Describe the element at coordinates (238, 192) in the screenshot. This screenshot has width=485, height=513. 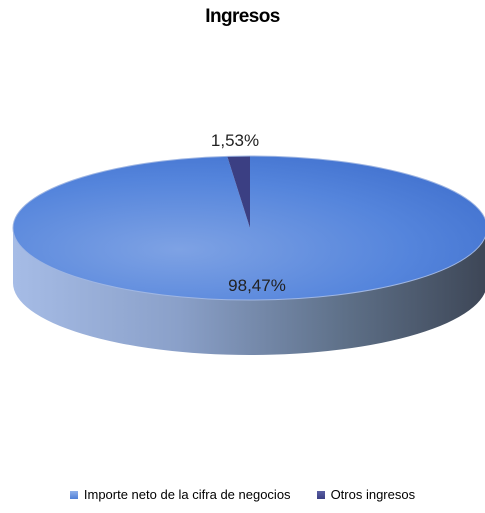
I see `slice-otros` at that location.